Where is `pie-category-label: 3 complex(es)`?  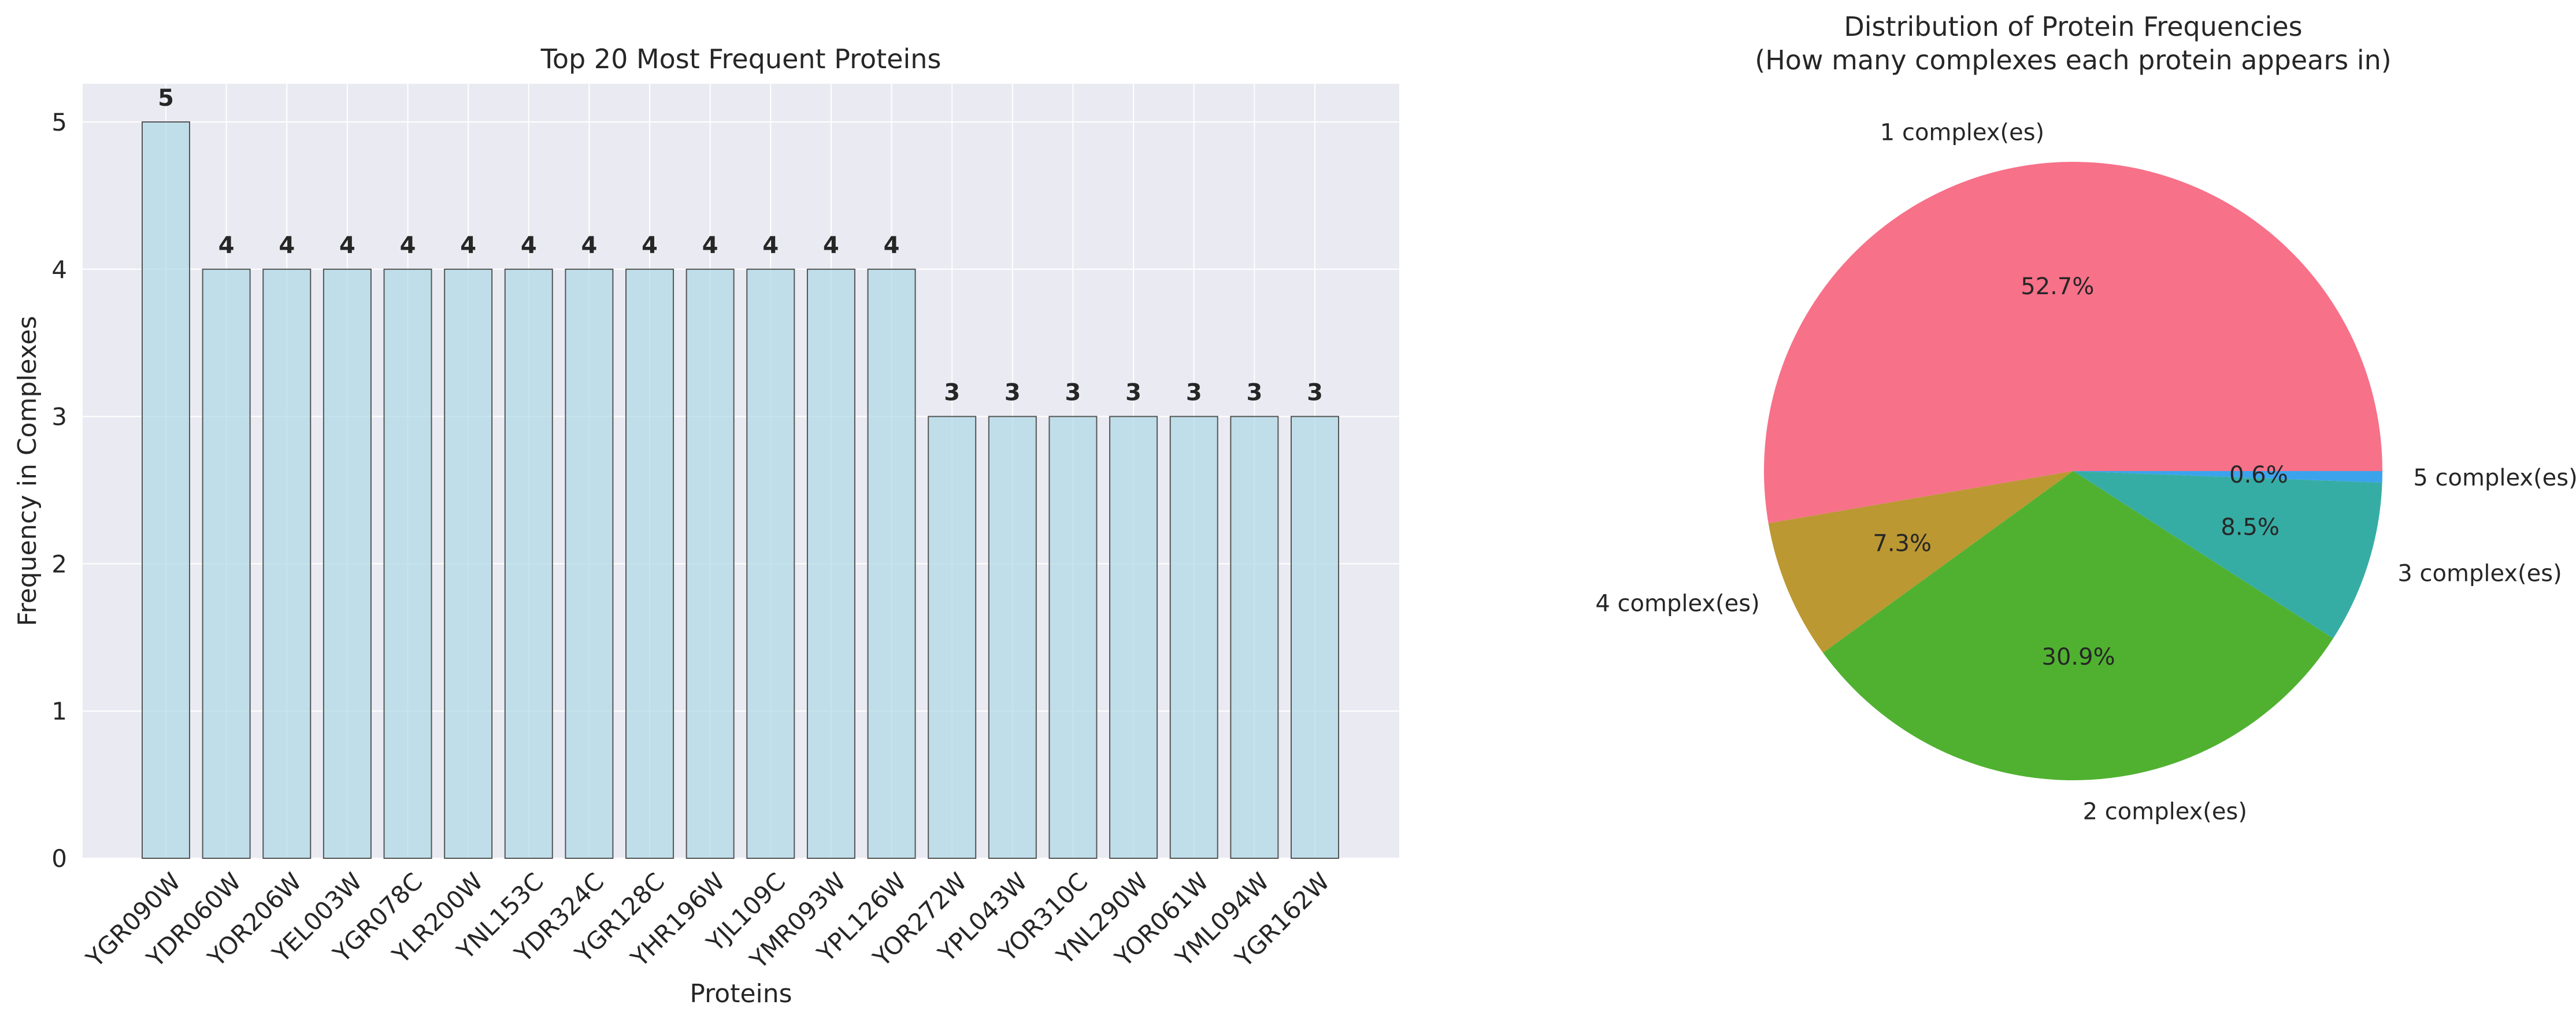
pie-category-label: 3 complex(es) is located at coordinates (2480, 574).